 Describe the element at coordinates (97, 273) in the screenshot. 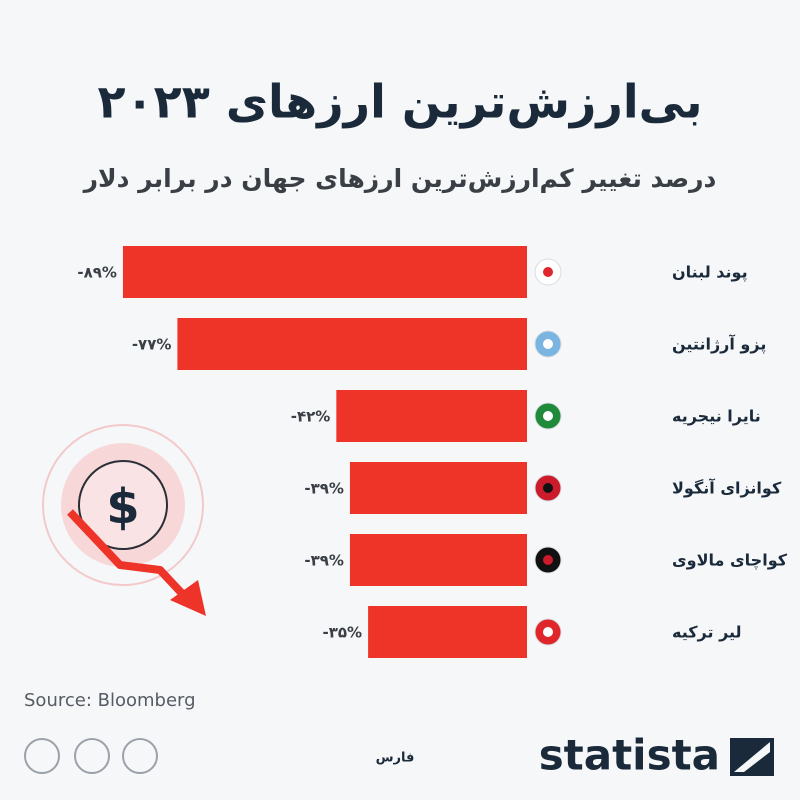

I see `value-label: -۸۹%` at that location.